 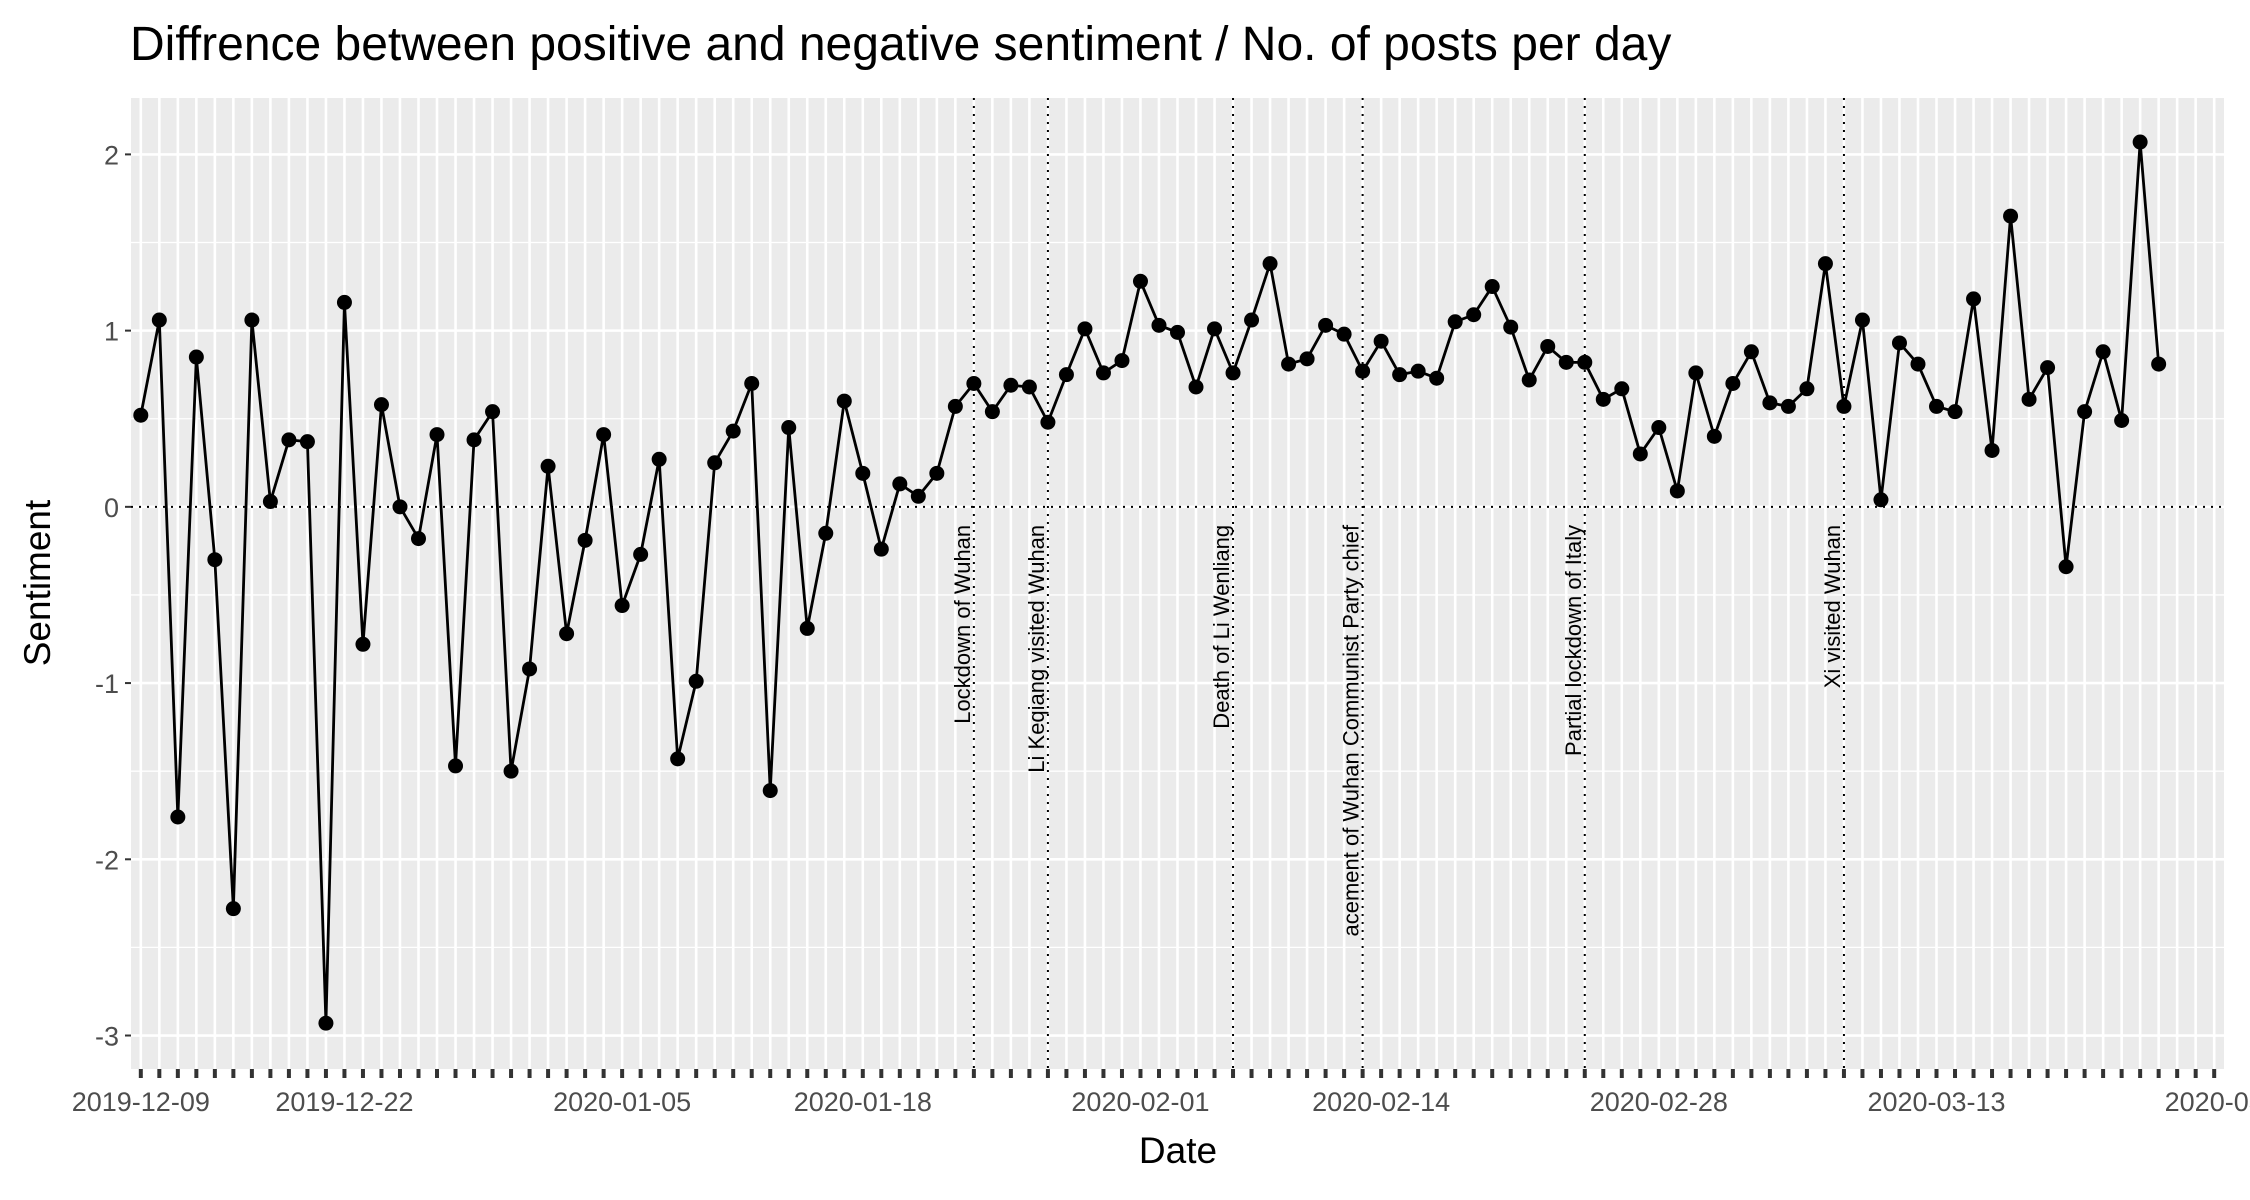 What do you see at coordinates (107, 860) in the screenshot?
I see `y-tick-label: -2` at bounding box center [107, 860].